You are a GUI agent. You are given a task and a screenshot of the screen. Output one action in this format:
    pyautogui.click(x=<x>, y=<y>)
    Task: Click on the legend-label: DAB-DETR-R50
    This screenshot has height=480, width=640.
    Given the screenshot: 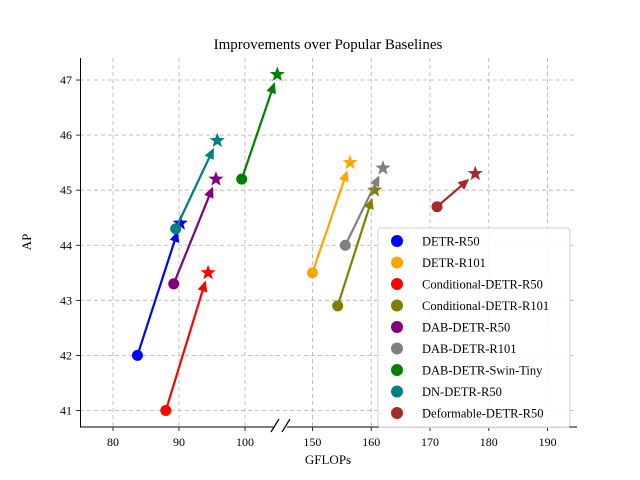 What is the action you would take?
    pyautogui.click(x=466, y=328)
    